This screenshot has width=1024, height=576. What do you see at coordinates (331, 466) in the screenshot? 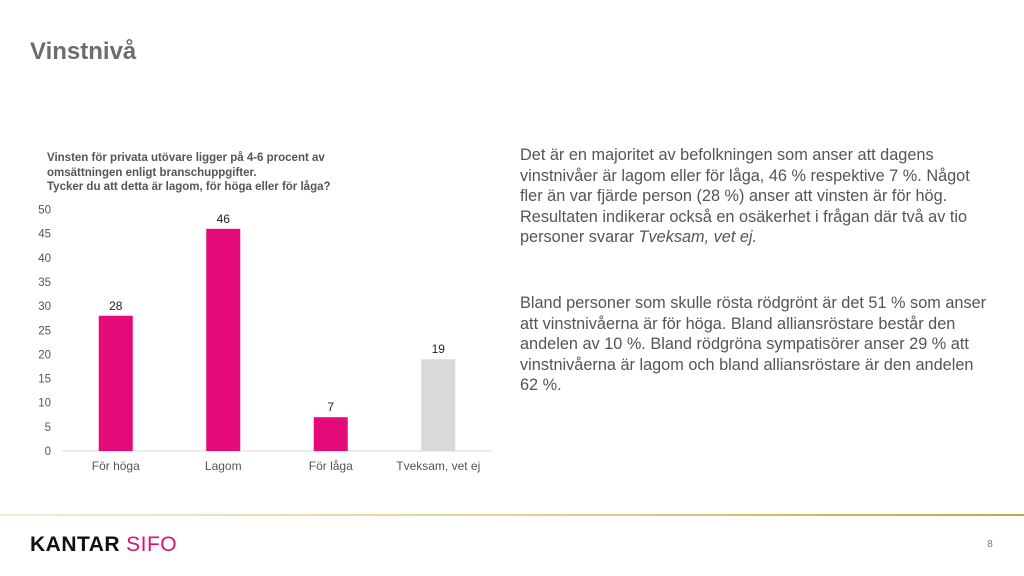
I see `x-tick-label: För låga` at bounding box center [331, 466].